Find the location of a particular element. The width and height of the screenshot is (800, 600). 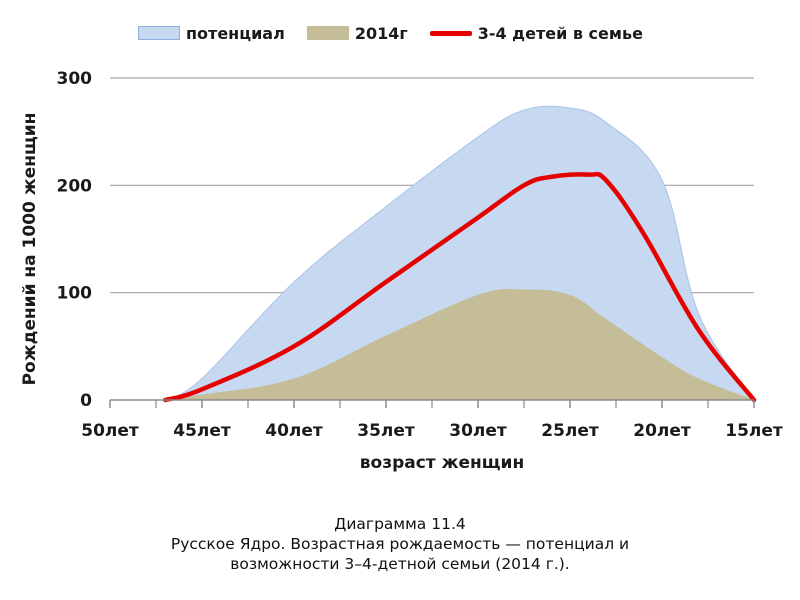

legend-item-potential: потенциал is located at coordinates (211, 33).